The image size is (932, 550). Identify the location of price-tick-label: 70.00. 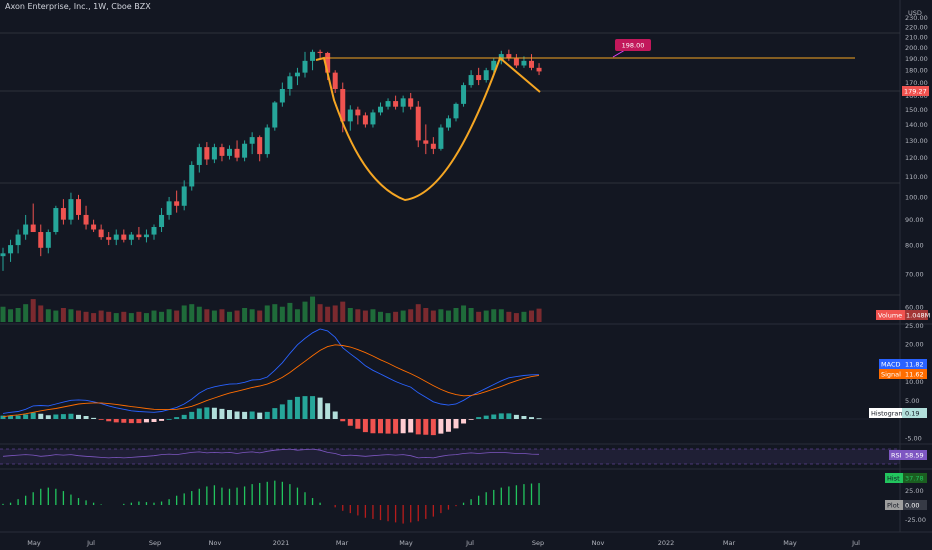
(914, 274).